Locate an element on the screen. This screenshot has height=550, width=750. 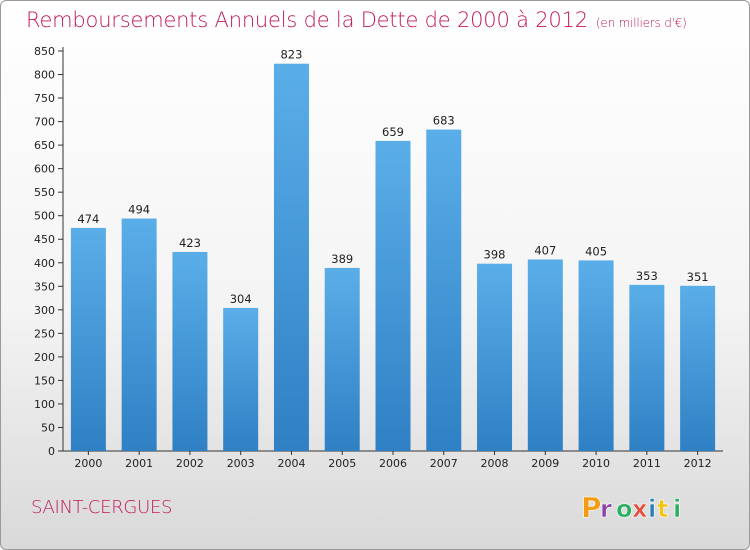
y-tick-label: 250 is located at coordinates (44, 333).